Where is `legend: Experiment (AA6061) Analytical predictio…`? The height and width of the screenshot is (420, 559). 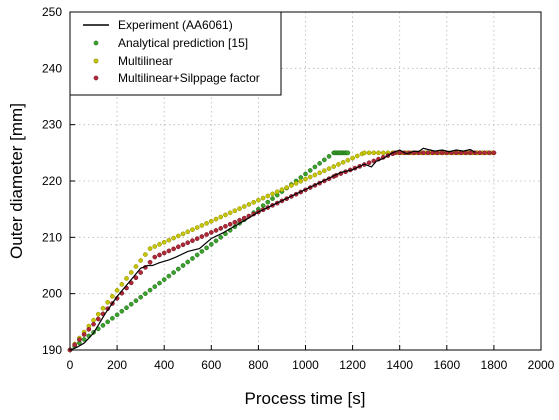
legend: Experiment (AA6061) Analytical predictio… is located at coordinates (175, 53).